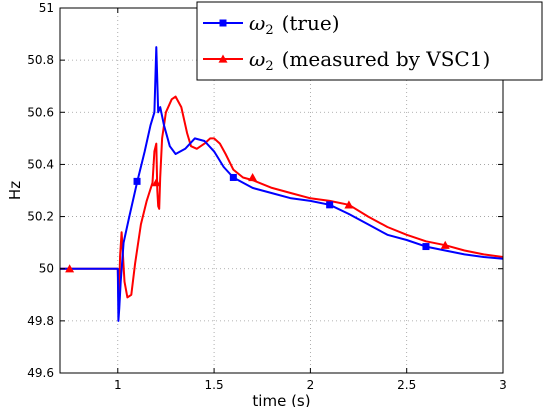 The image size is (550, 407). I want to click on legend-suffix-true: (true), so click(311, 23).